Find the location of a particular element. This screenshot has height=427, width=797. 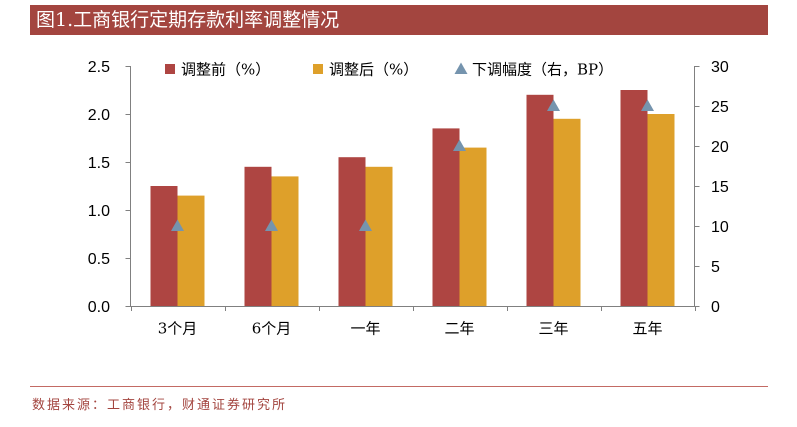

legend-item-2: 调整后（%） is located at coordinates (365, 69).